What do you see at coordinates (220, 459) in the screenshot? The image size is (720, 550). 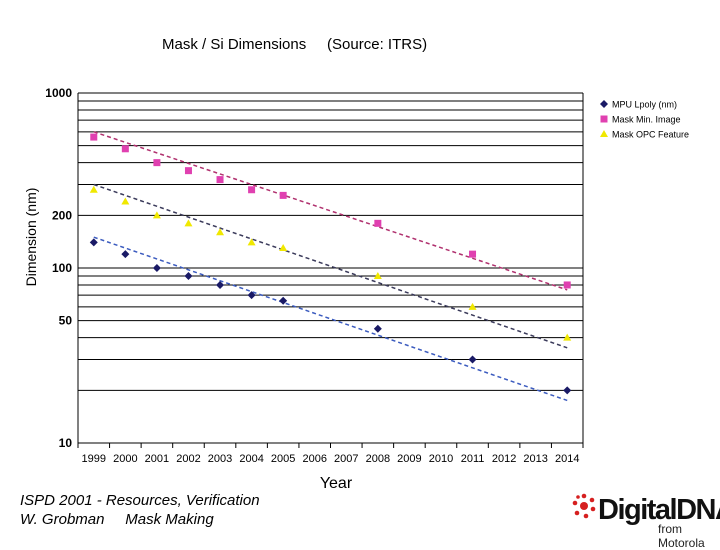 I see `x-tick-label: 2003` at bounding box center [220, 459].